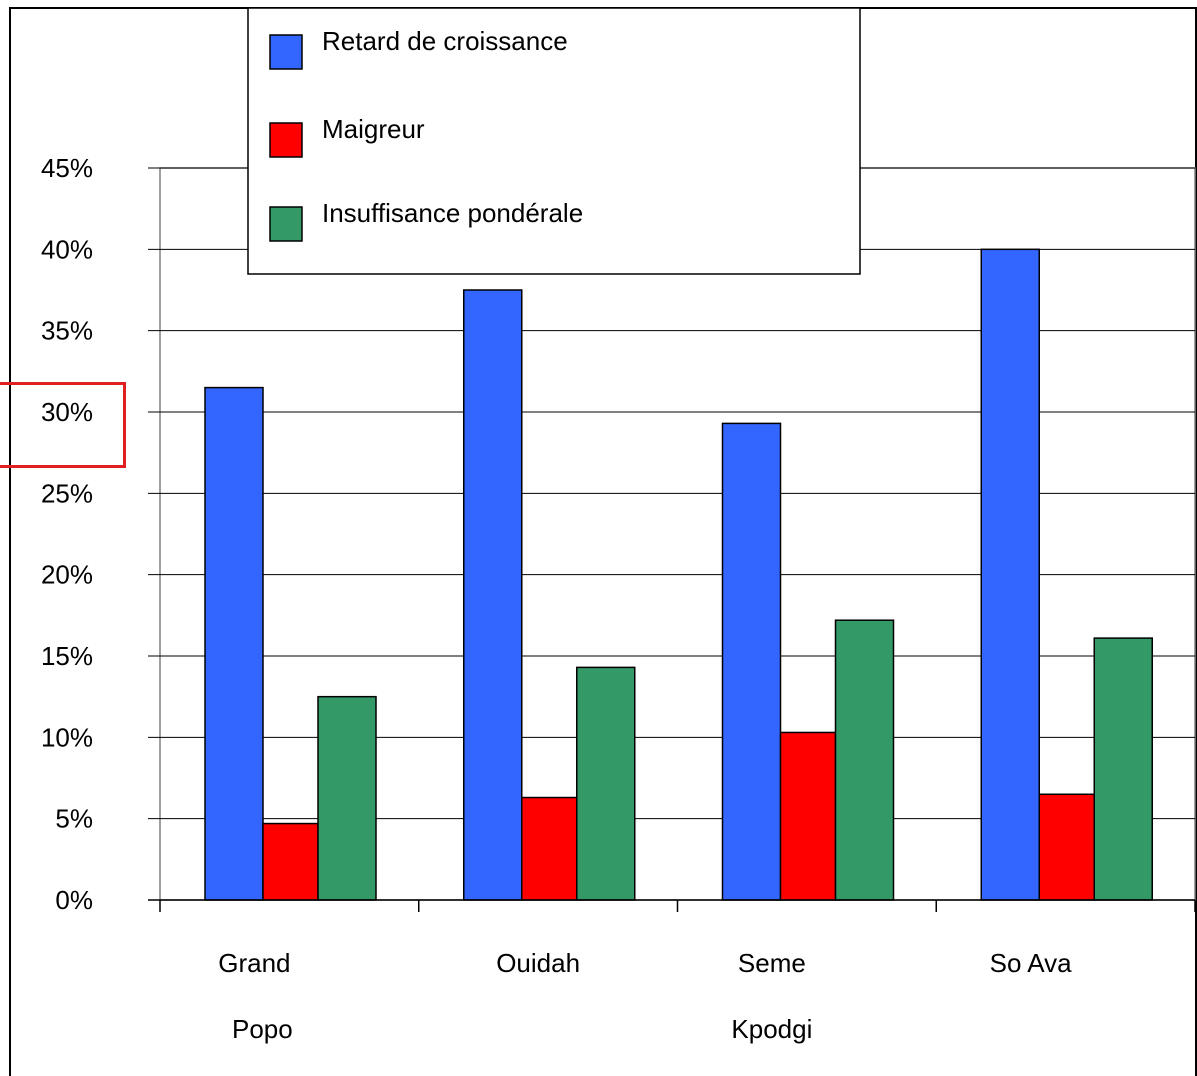 This screenshot has width=1197, height=1076. What do you see at coordinates (645, 996) in the screenshot?
I see `x-axis-category-labels: Grand Popo Ouidah Seme Kpodgi So Ava` at bounding box center [645, 996].